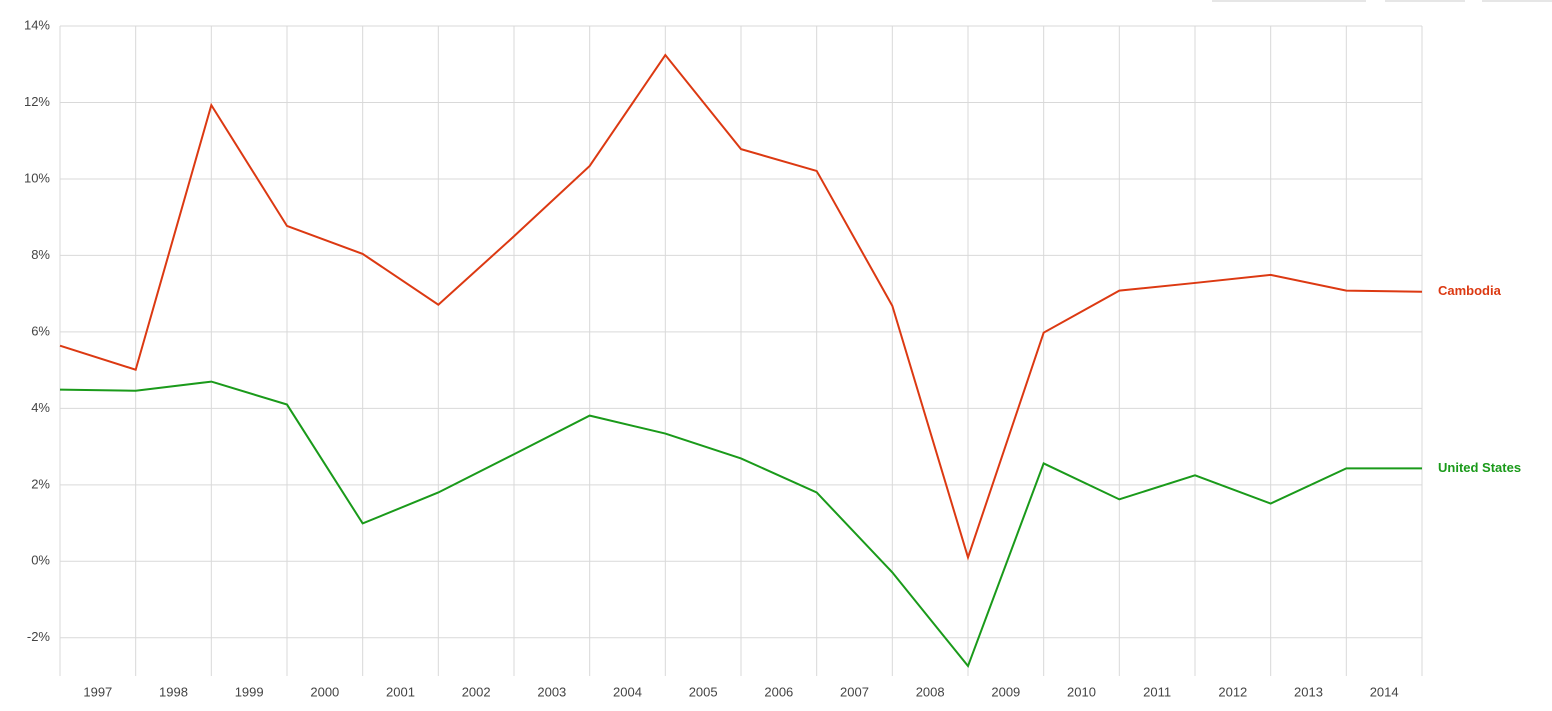  I want to click on y-tick-label: 10%, so click(37, 177).